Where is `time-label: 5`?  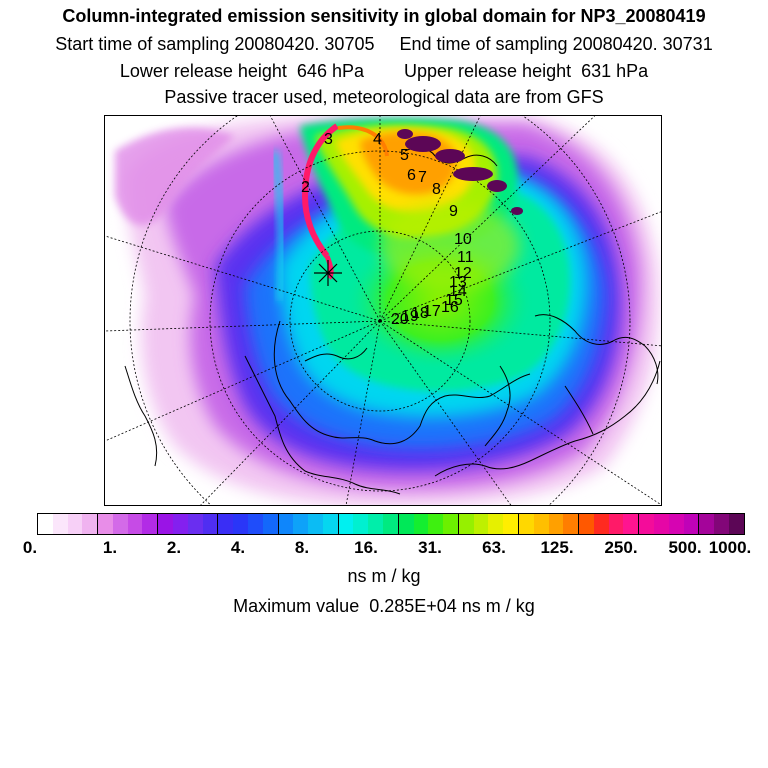 time-label: 5 is located at coordinates (404, 155).